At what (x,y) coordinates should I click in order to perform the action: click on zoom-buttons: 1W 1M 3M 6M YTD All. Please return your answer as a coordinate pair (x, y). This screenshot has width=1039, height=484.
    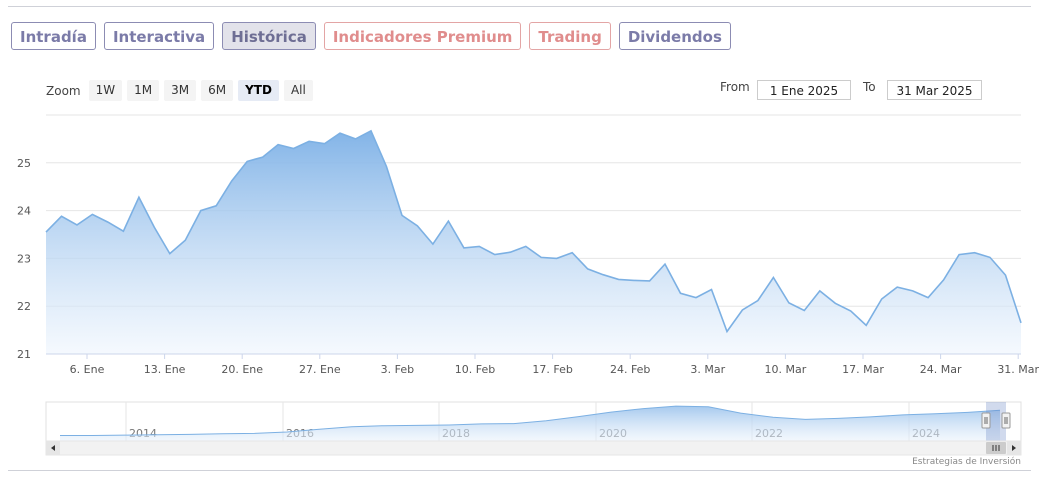
    Looking at the image, I should click on (203, 90).